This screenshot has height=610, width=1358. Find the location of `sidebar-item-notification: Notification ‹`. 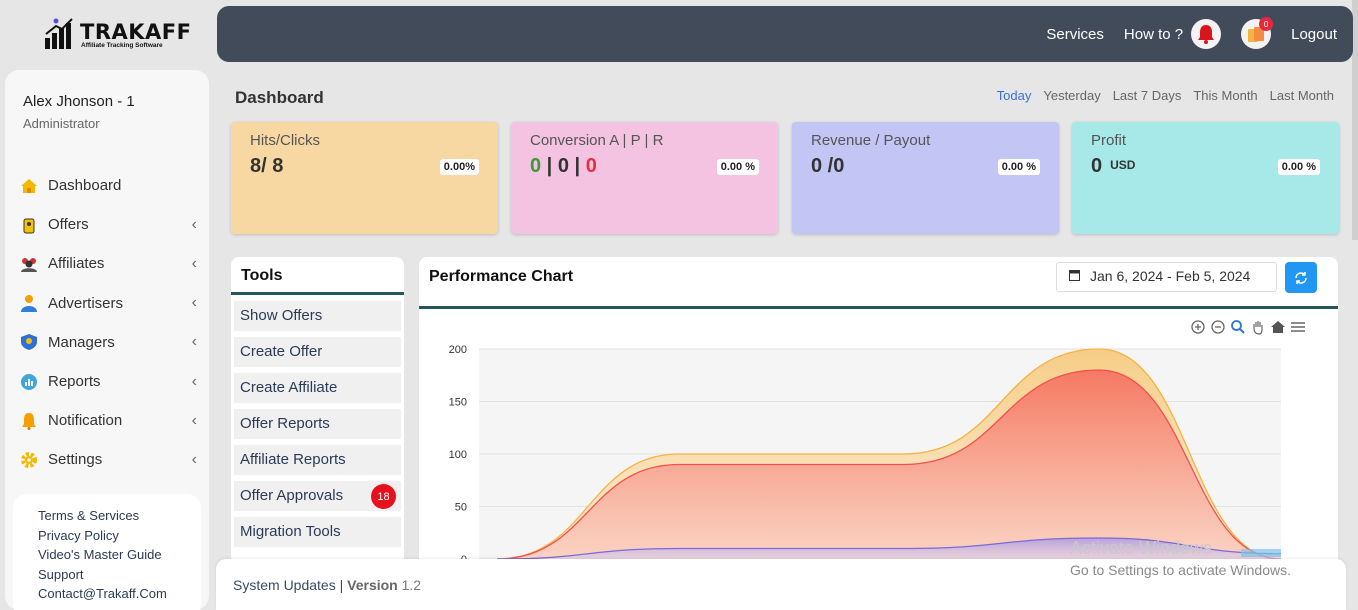

sidebar-item-notification: Notification ‹ is located at coordinates (109, 420).